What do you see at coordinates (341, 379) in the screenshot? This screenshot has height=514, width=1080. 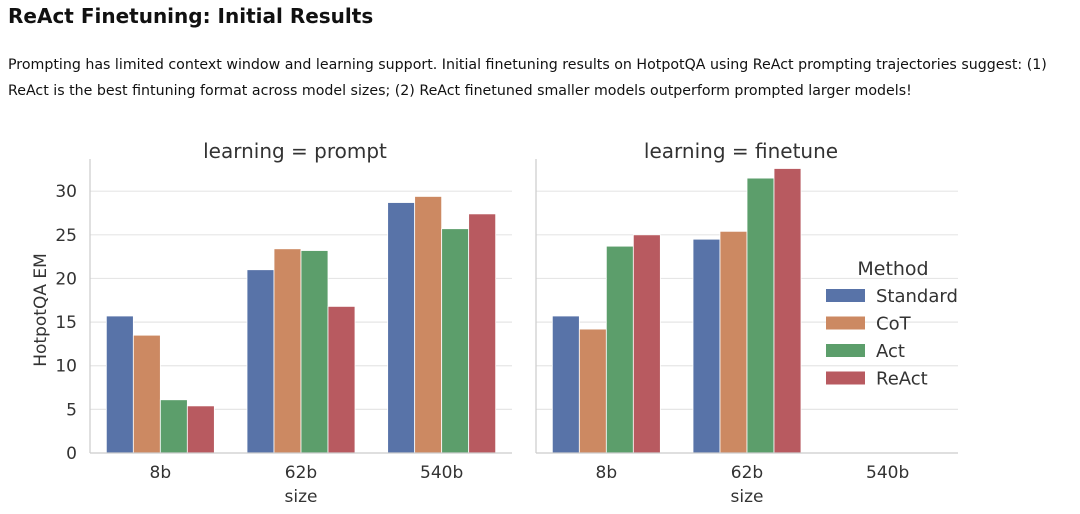 I see `bar-p1-react-62b` at bounding box center [341, 379].